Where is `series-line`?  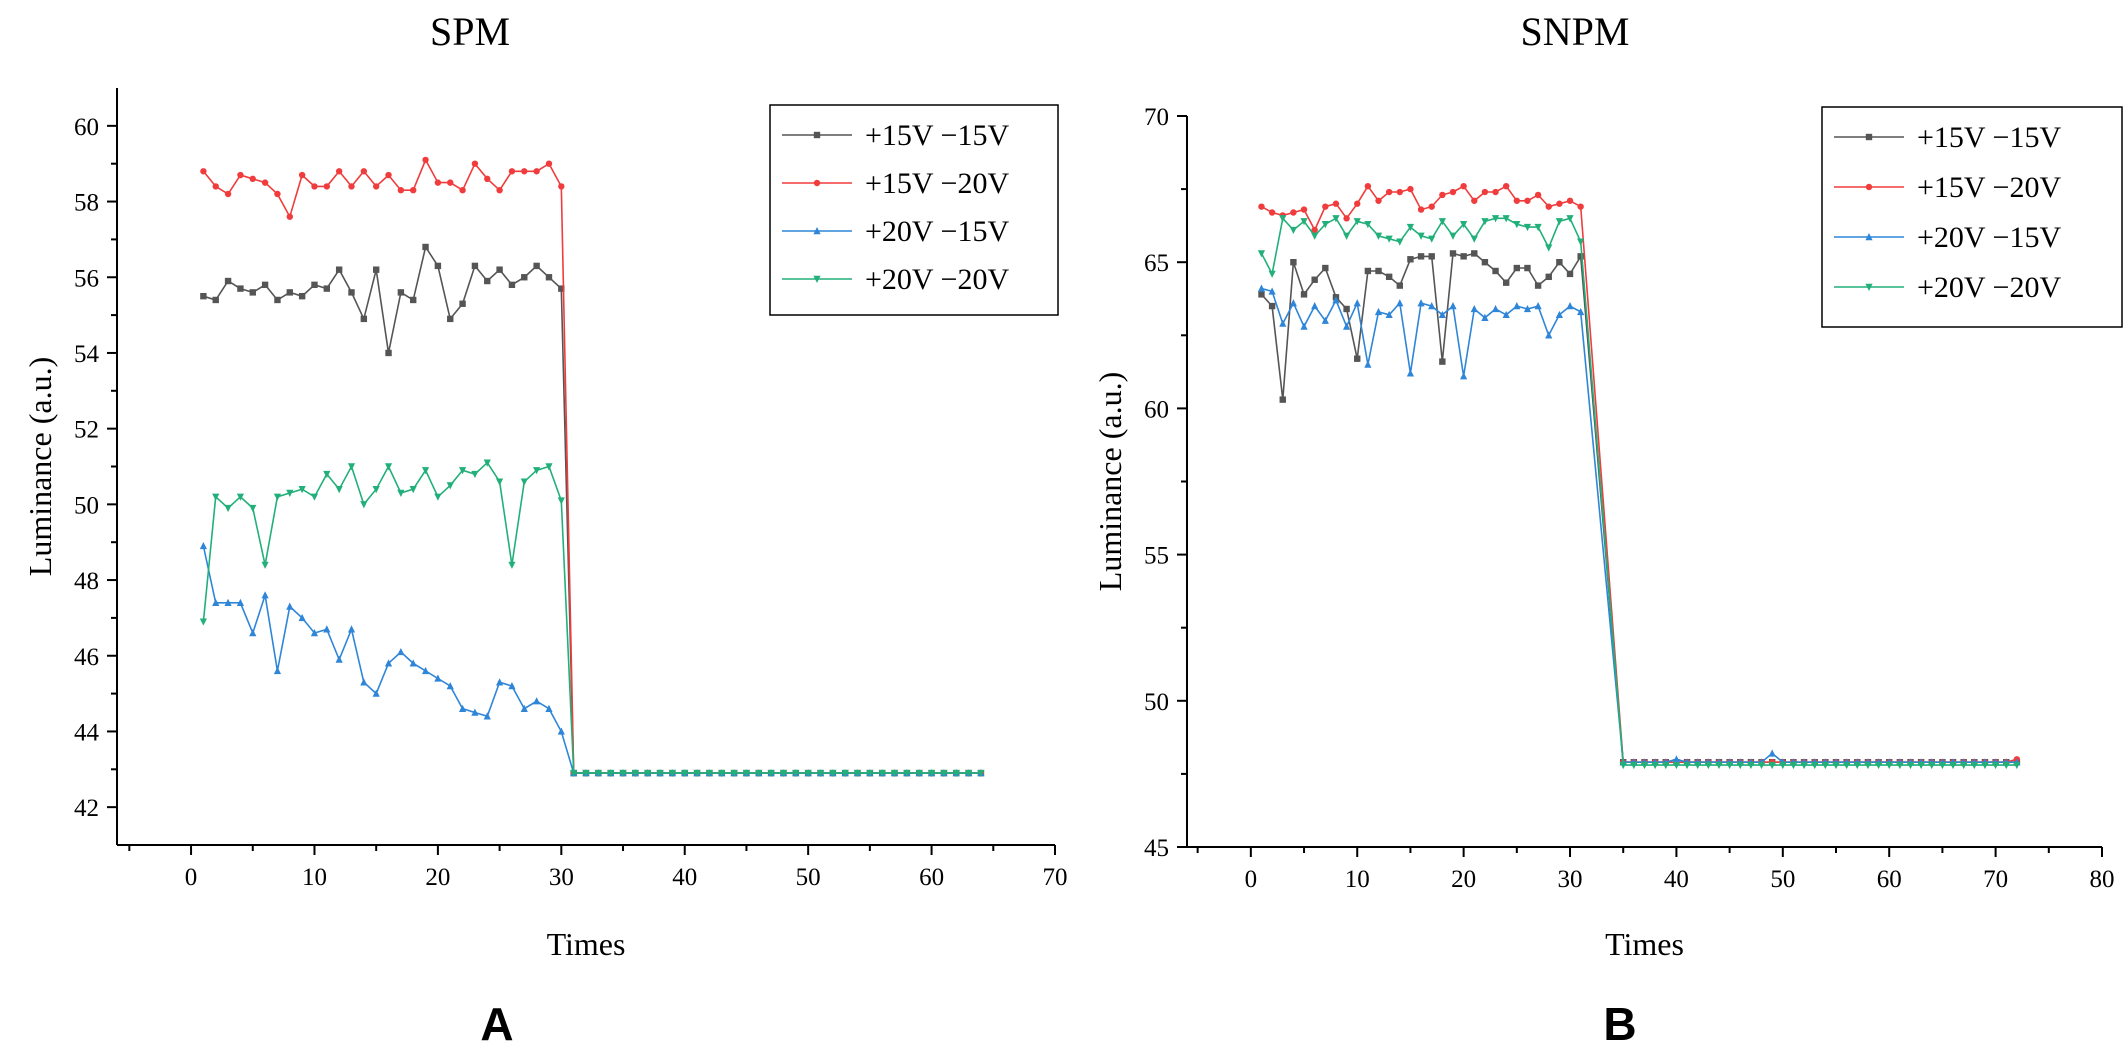
series-line is located at coordinates (591, 617).